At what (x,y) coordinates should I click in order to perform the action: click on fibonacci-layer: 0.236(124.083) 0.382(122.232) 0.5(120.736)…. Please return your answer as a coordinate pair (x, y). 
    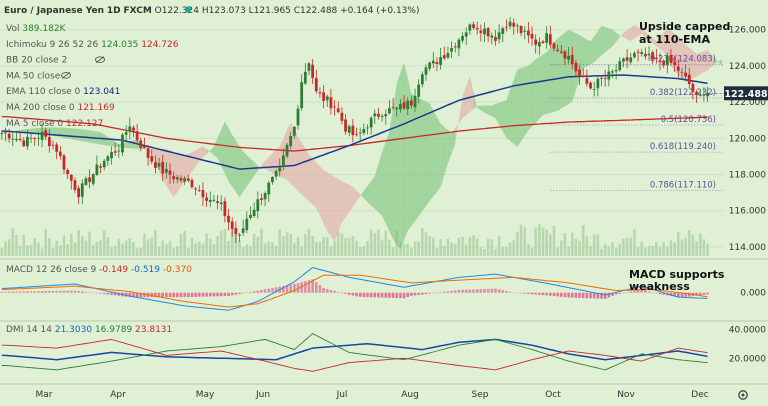
    Looking at the image, I should click on (637, 123).